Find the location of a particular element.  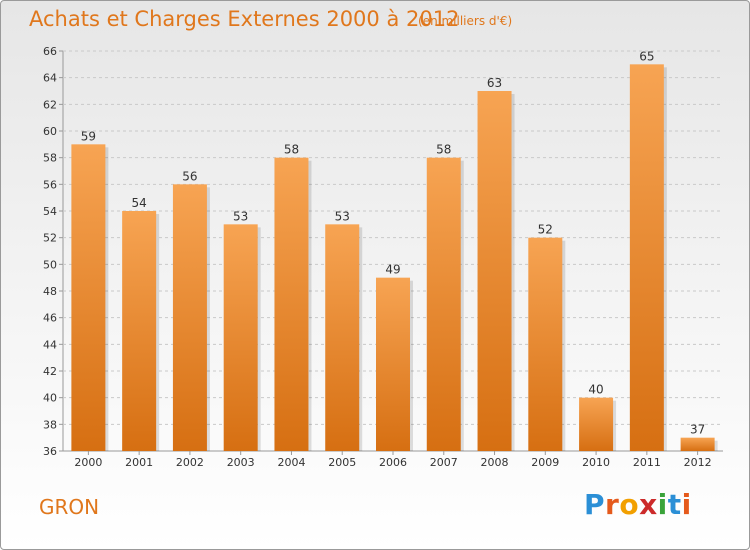

y-tick-label: 48 is located at coordinates (50, 291).